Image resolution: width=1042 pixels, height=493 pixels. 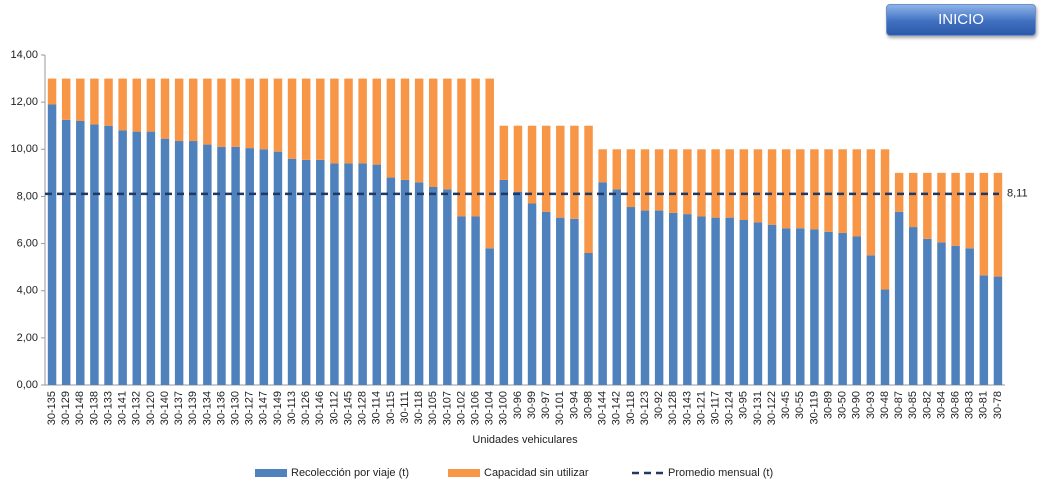 What do you see at coordinates (391, 407) in the screenshot?
I see `x-tick-label: 30-115` at bounding box center [391, 407].